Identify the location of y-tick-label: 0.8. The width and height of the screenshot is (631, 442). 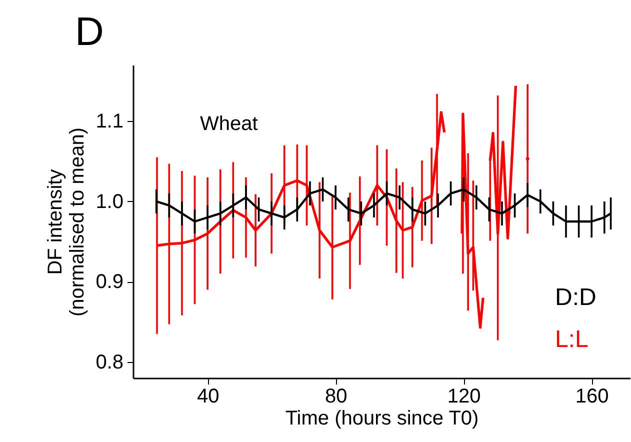
(110, 362).